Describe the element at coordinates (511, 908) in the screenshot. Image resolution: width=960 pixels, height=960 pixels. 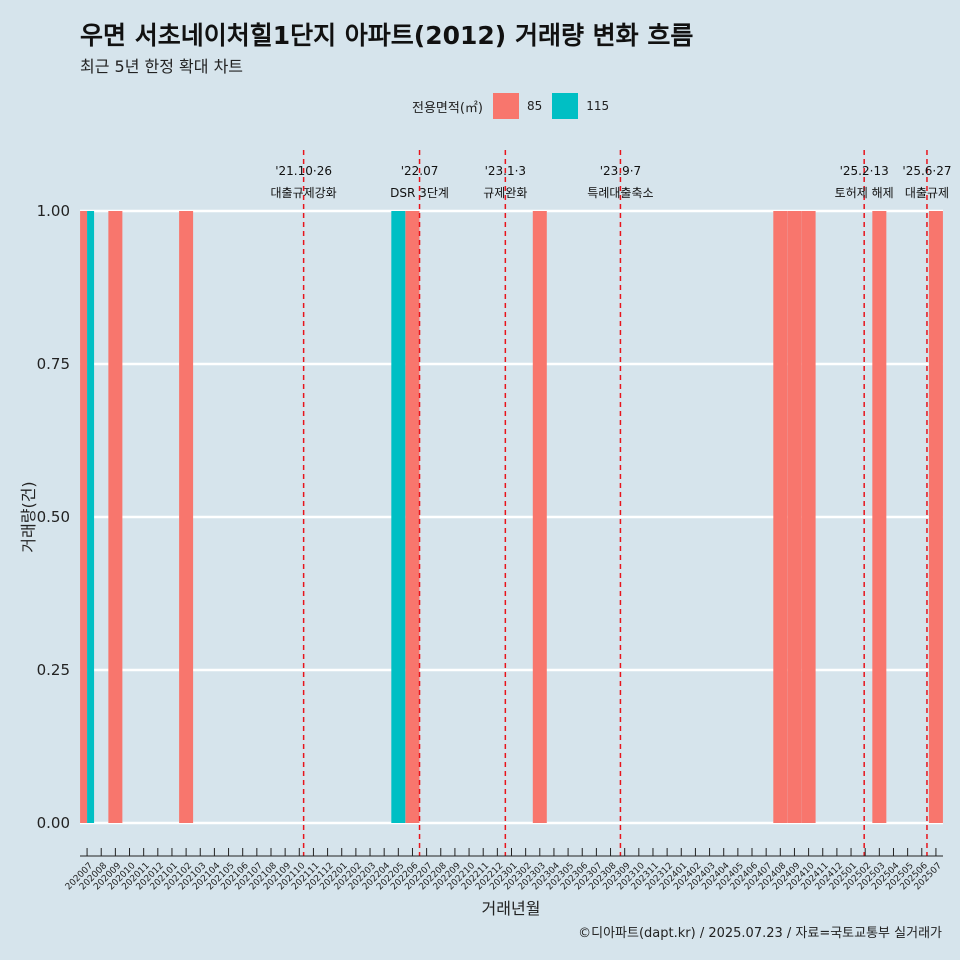
I see `x-axis-title: 거래년월` at that location.